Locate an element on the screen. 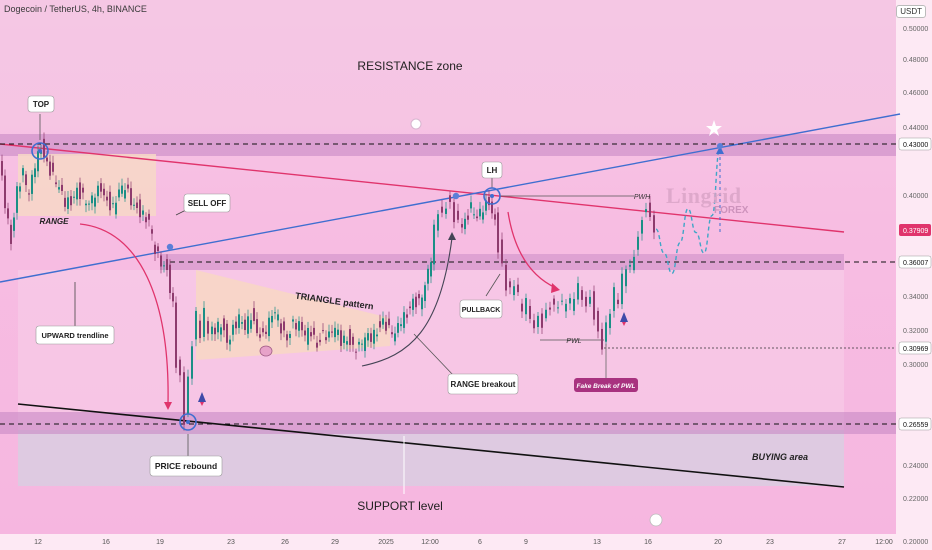 The height and width of the screenshot is (550, 932). price-tick-label: 0.36007 is located at coordinates (915, 263).